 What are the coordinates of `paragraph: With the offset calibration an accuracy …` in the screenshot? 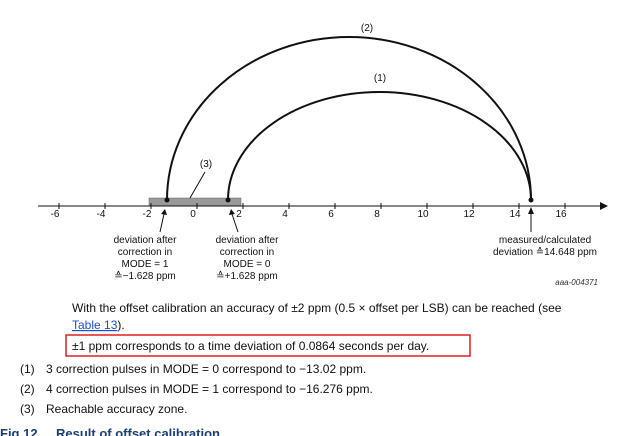 It's located at (317, 308).